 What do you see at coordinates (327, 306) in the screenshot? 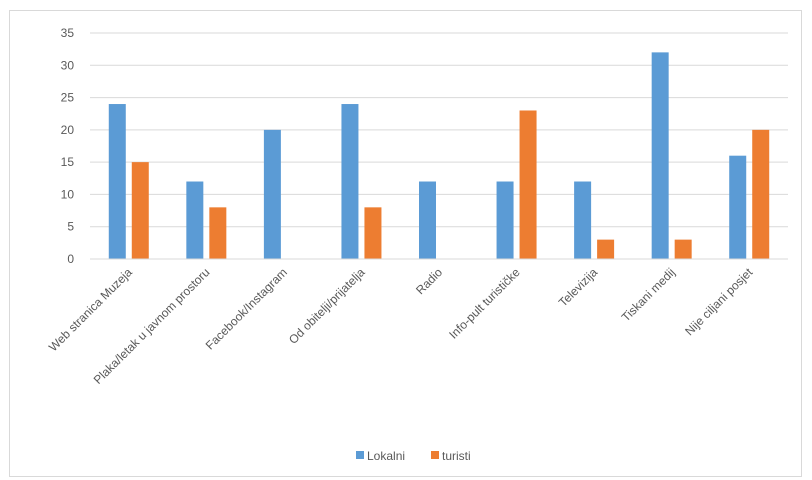
I see `x-tick-label: Od obitelji/prijatelja` at bounding box center [327, 306].